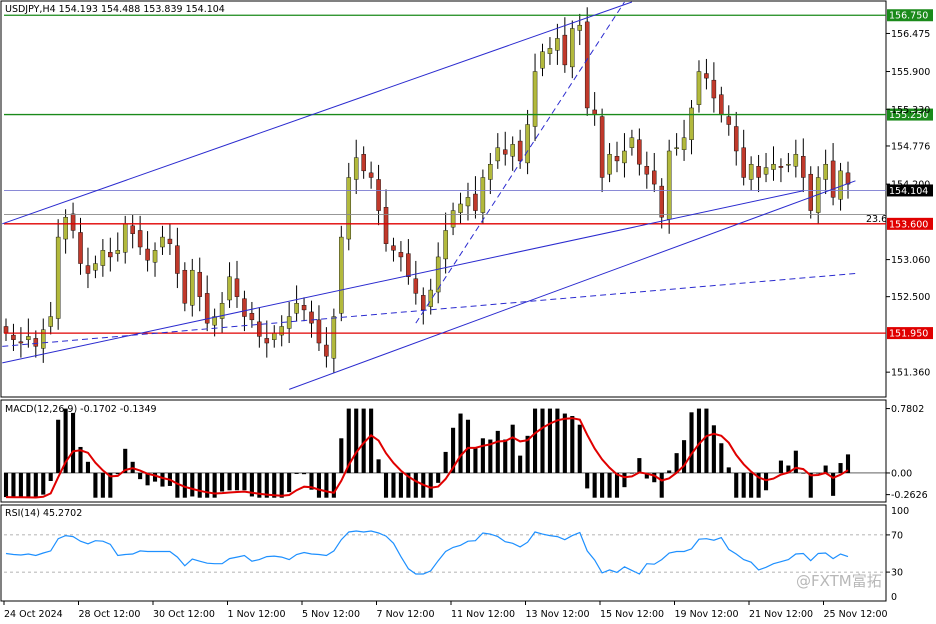 The image size is (936, 624). I want to click on level-tag-text-153.600: 153.600, so click(908, 224).